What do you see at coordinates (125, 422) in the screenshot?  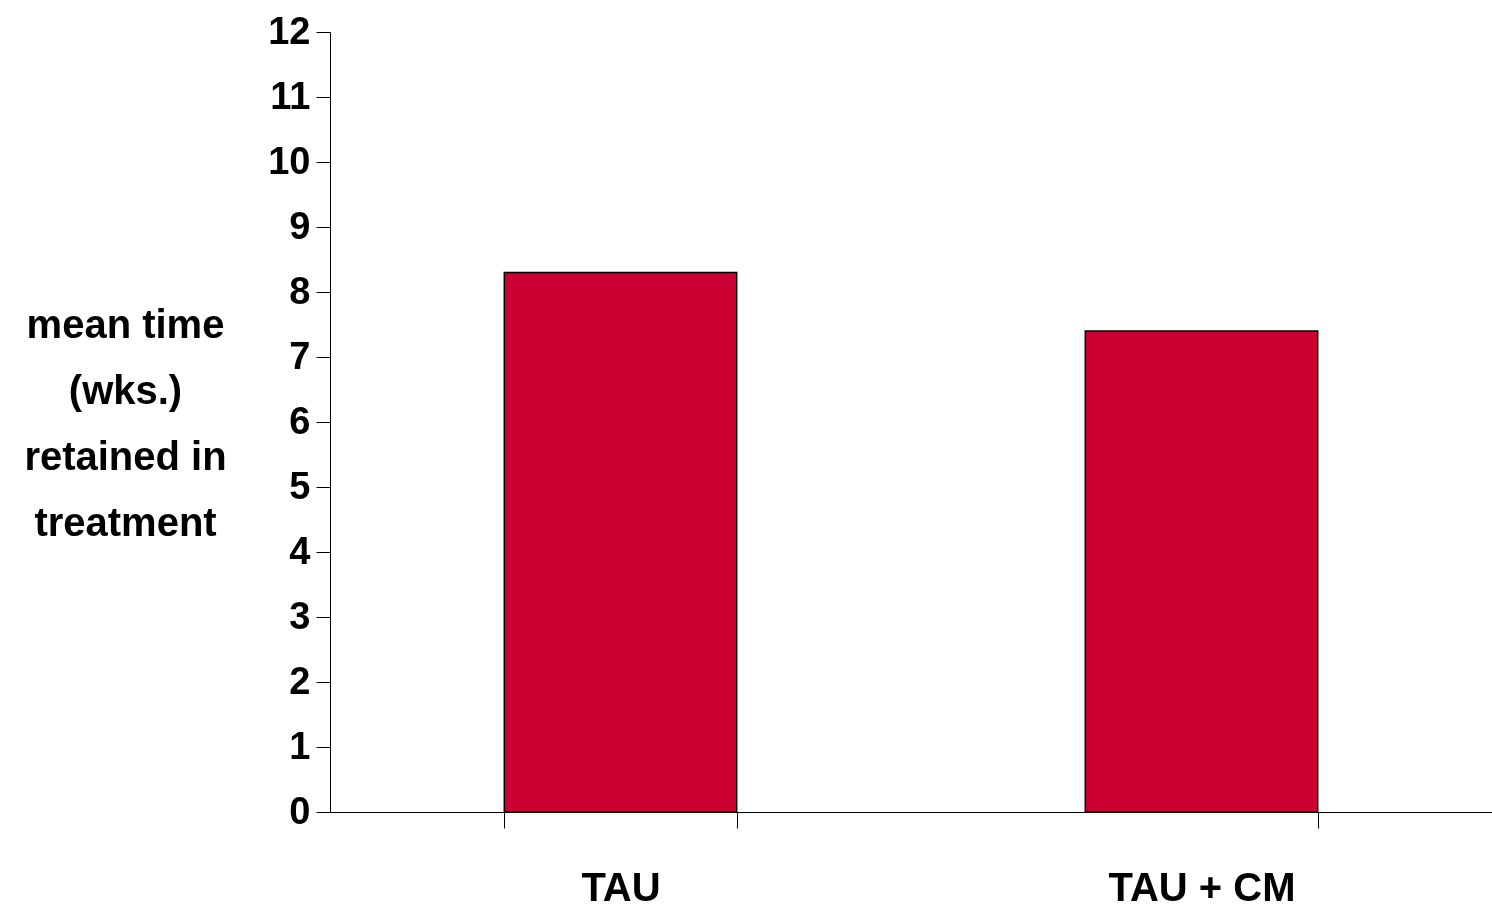 I see `y-axis-title: mean time (wks.) retained in treatment` at bounding box center [125, 422].